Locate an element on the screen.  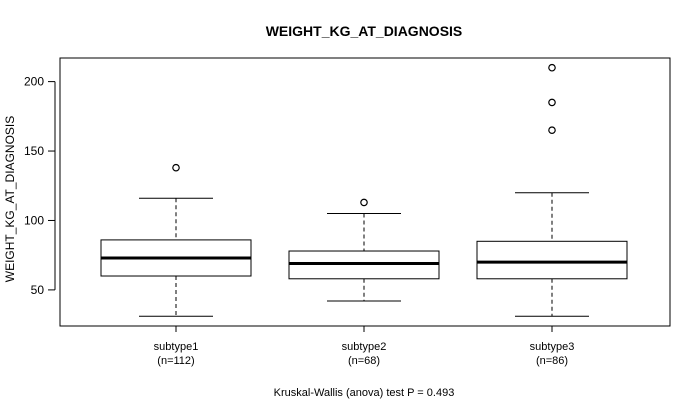
category-count-label: (n=112) is located at coordinates (175, 361).